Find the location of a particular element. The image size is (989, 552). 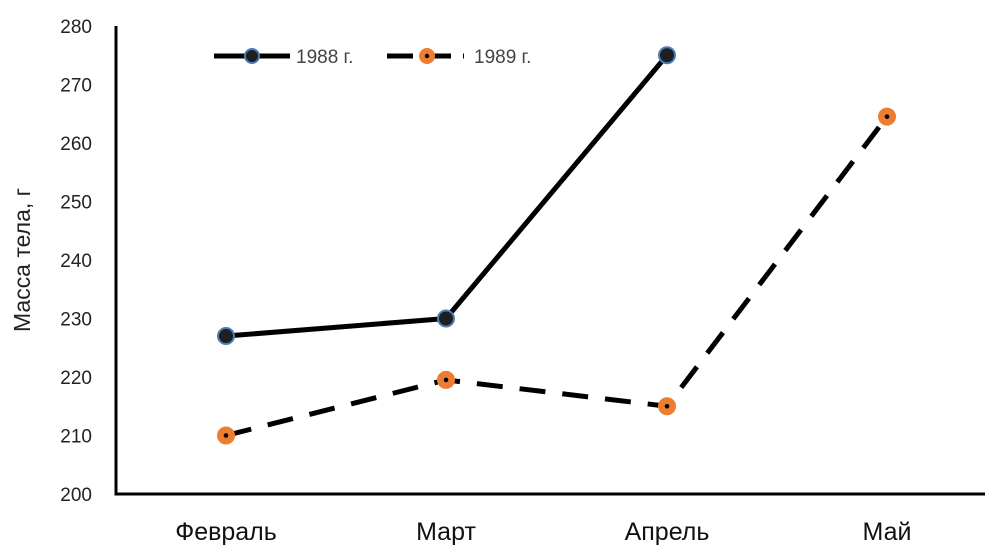

x-axis-ticks: Февраль Март Апрель Май is located at coordinates (543, 532).